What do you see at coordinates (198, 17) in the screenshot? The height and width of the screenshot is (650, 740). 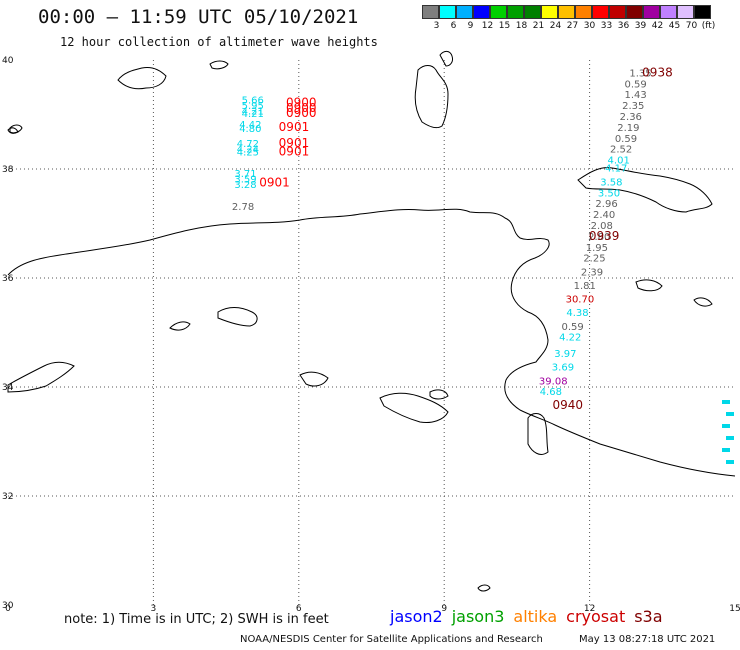 I see `page-title: 00:00 – 11:59 UTC 05/10/2021` at bounding box center [198, 17].